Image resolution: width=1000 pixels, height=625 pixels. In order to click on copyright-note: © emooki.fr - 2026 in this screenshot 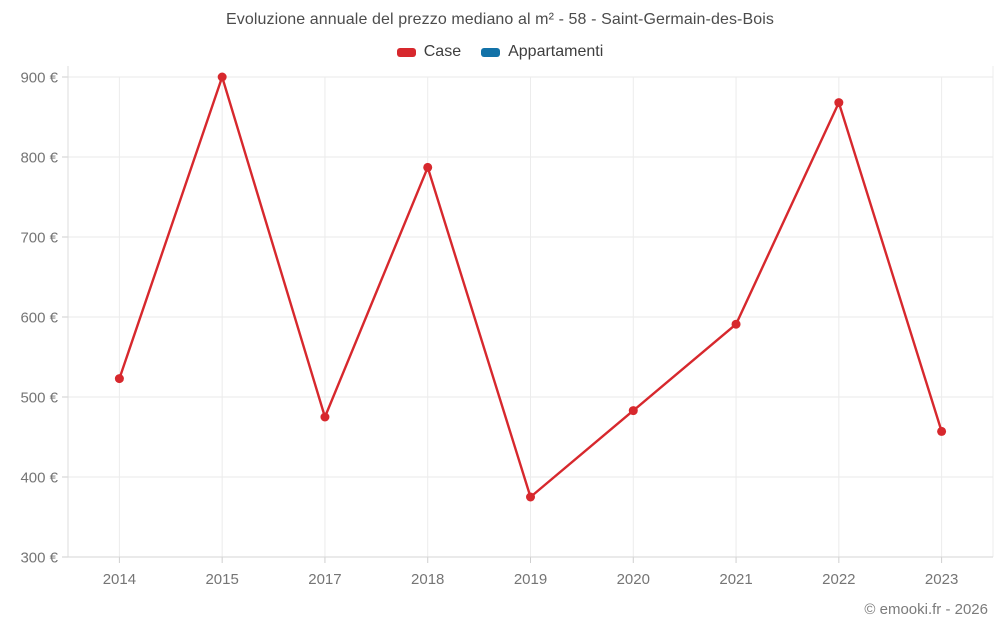, I will do `click(926, 609)`.